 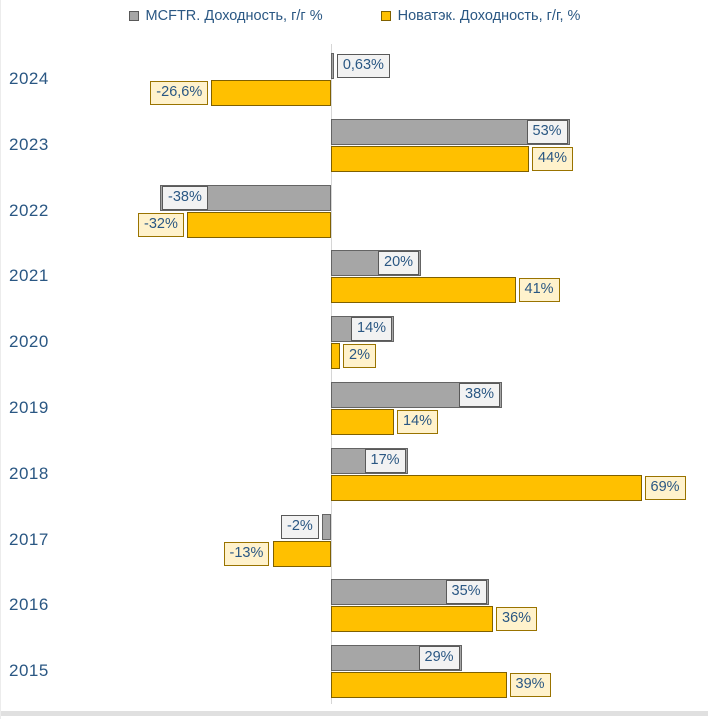 I want to click on category-label-2021: 2021, so click(x=29, y=276).